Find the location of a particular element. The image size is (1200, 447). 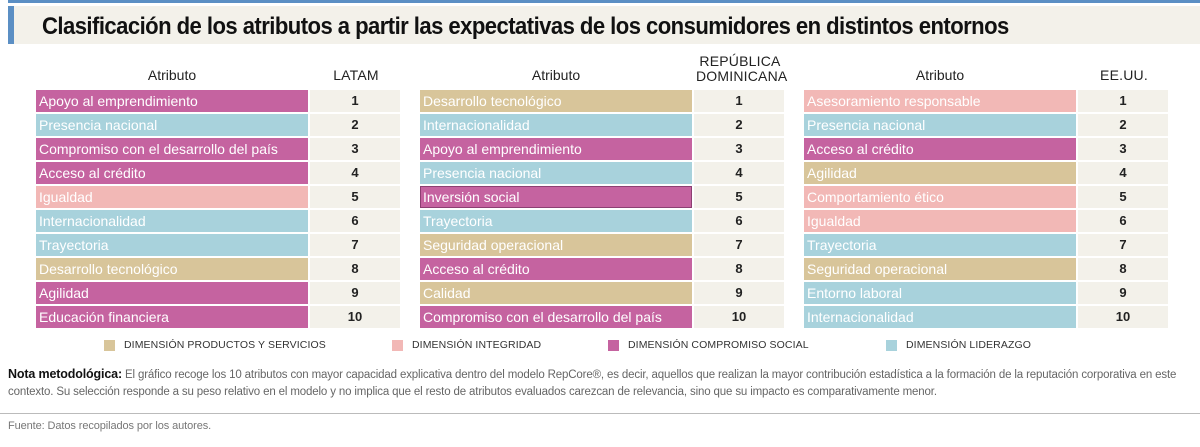

note-label: Nota metodológica: is located at coordinates (65, 374).